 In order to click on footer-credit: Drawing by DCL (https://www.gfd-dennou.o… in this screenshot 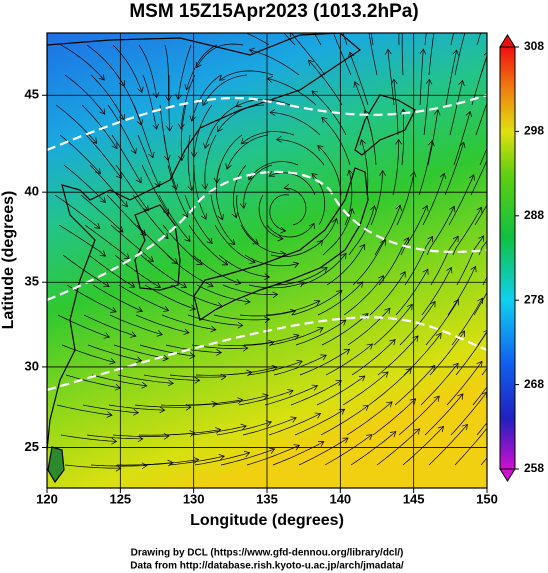, I will do `click(267, 553)`.